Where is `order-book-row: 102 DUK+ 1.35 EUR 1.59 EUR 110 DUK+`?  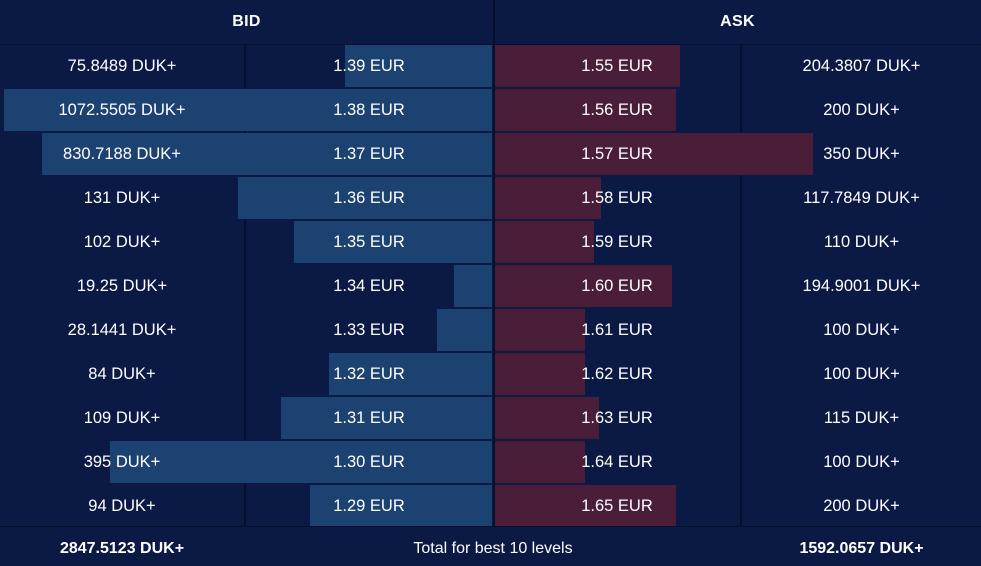 order-book-row: 102 DUK+ 1.35 EUR 1.59 EUR 110 DUK+ is located at coordinates (490, 242).